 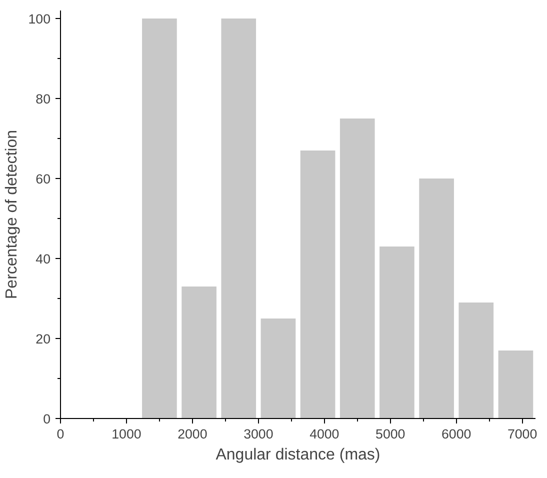 I want to click on y-tick-label: 100, so click(x=39, y=19).